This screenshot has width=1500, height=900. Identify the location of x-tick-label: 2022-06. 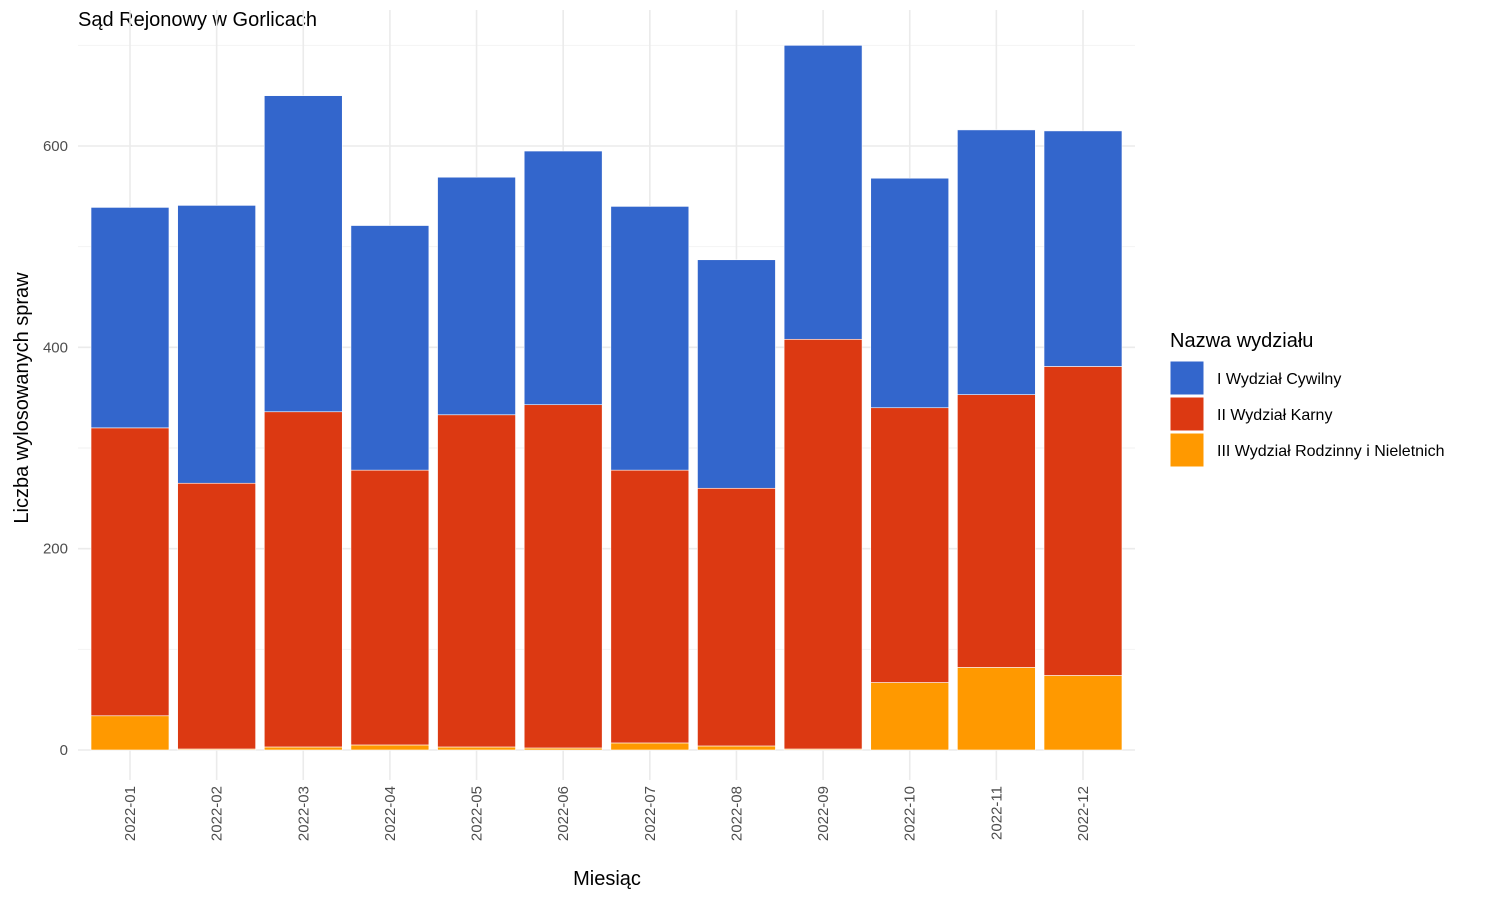
(563, 813).